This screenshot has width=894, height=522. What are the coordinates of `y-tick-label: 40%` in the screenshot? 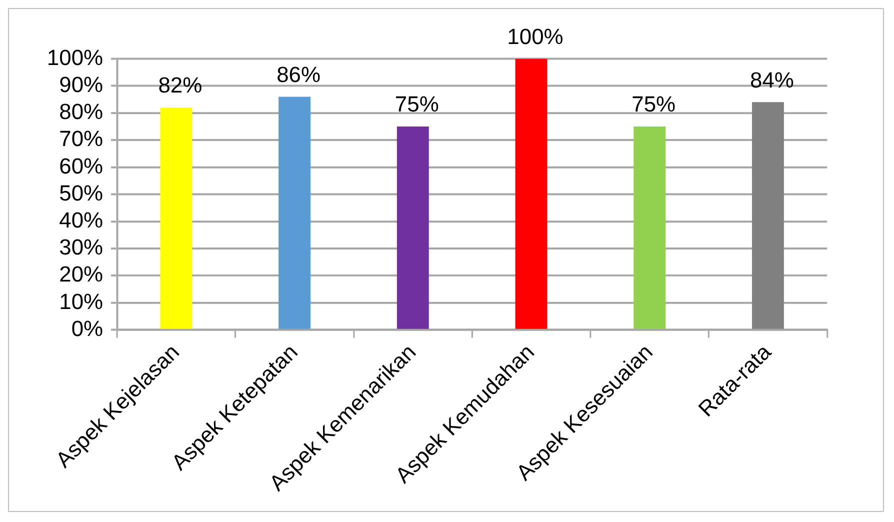 It's located at (81, 219).